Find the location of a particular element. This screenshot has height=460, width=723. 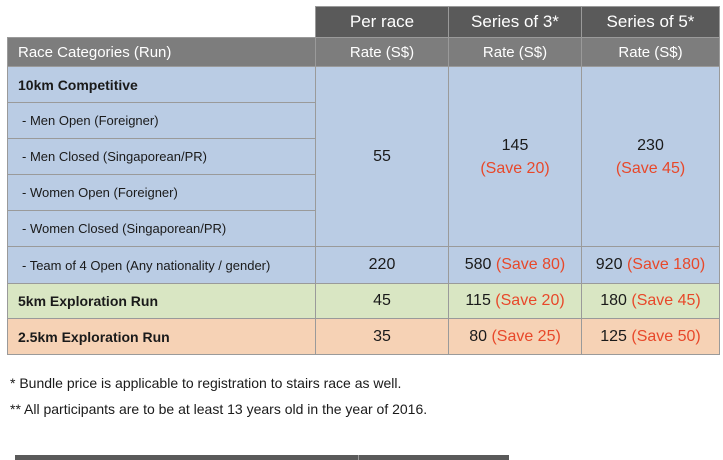

competitive-series-3-cell: 145 (Save 20) is located at coordinates (515, 156).